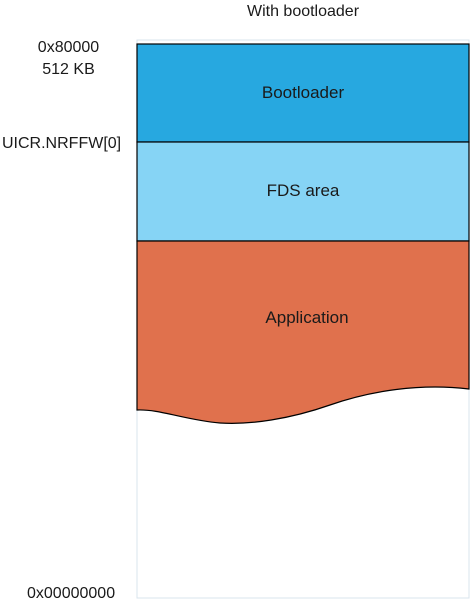 Image resolution: width=474 pixels, height=603 pixels. I want to click on diagram-title: With bootloader, so click(303, 11).